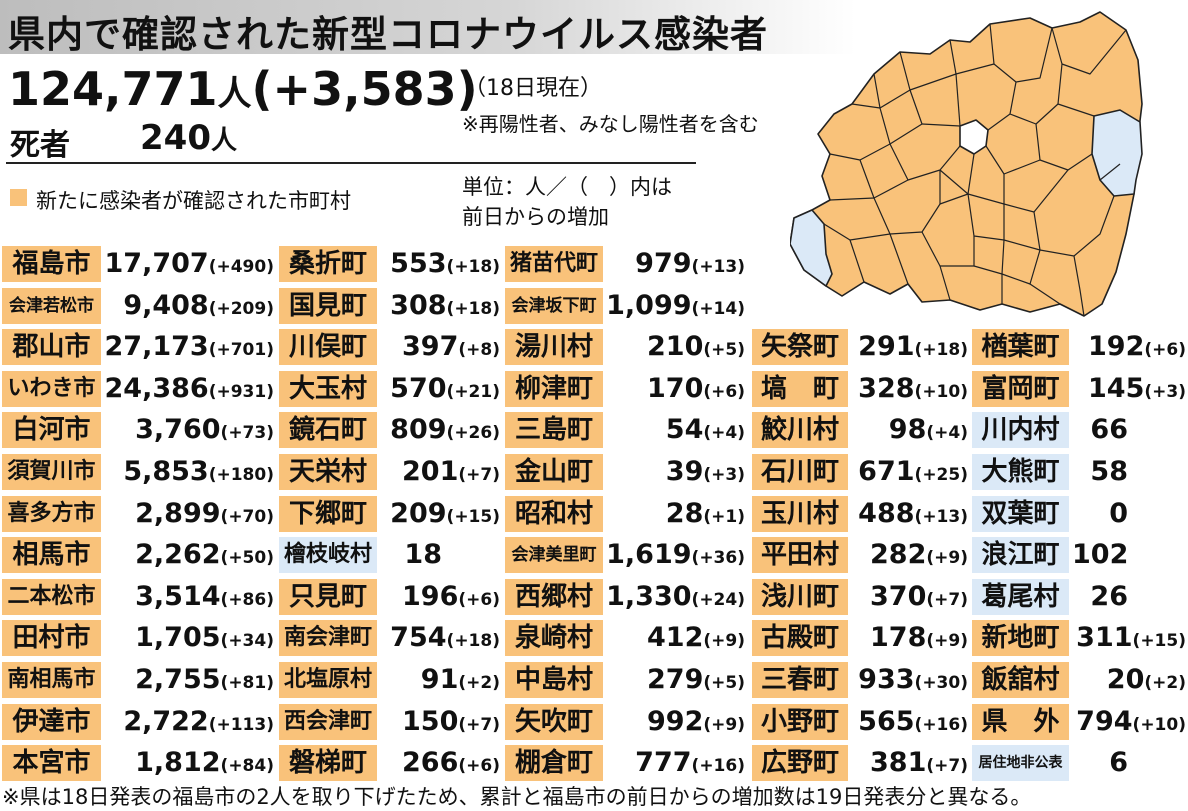  What do you see at coordinates (247, 683) in the screenshot?
I see `case-increase: (+81)` at bounding box center [247, 683].